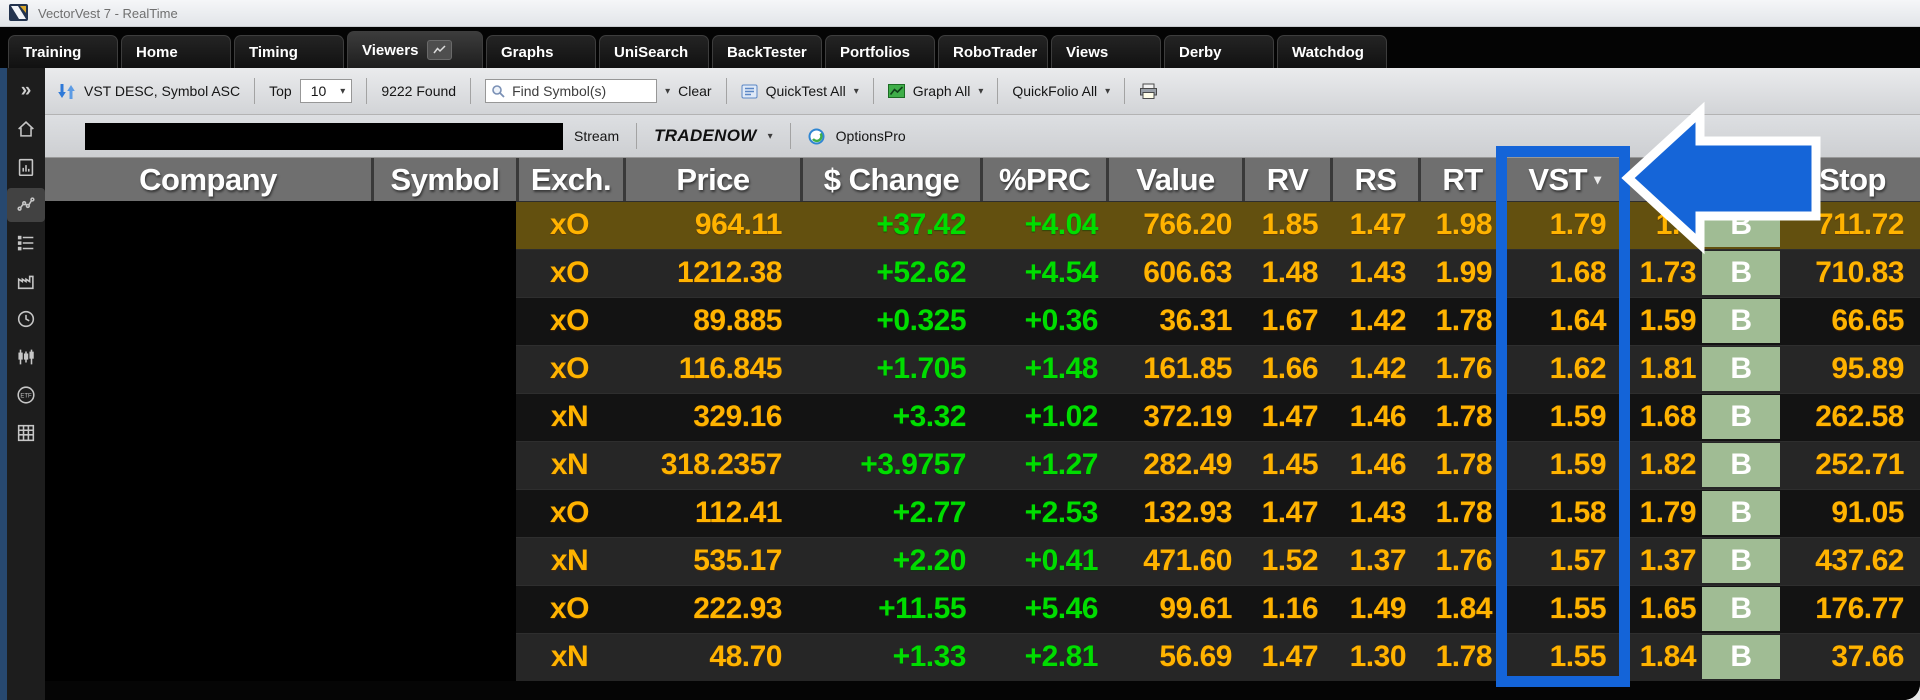  I want to click on column-header-exch: Exch., so click(569, 179).